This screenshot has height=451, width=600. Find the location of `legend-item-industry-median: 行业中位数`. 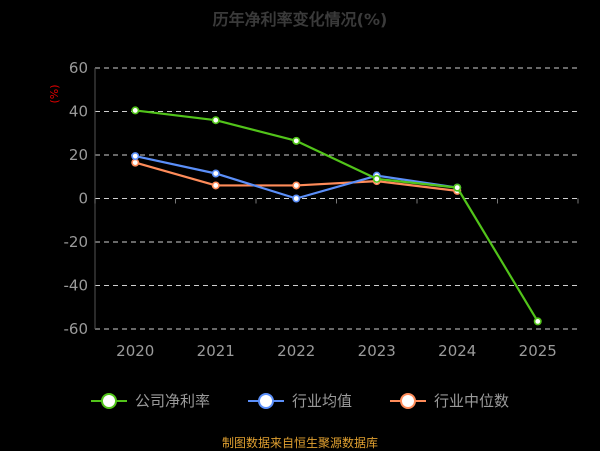

legend-item-industry-median: 行业中位数 is located at coordinates (449, 400).